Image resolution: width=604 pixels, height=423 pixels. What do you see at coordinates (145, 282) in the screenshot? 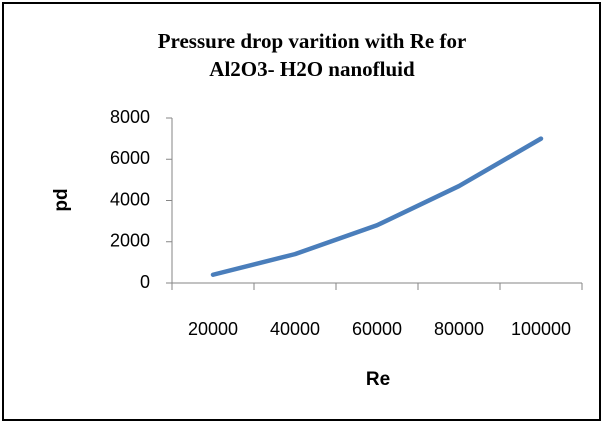
I see `y-tick-label: 0` at bounding box center [145, 282].